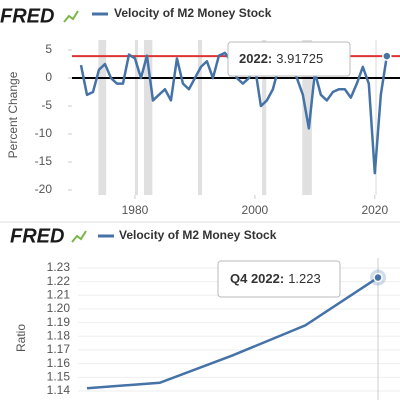  I want to click on y-tick-label: 1.20, so click(59, 308).